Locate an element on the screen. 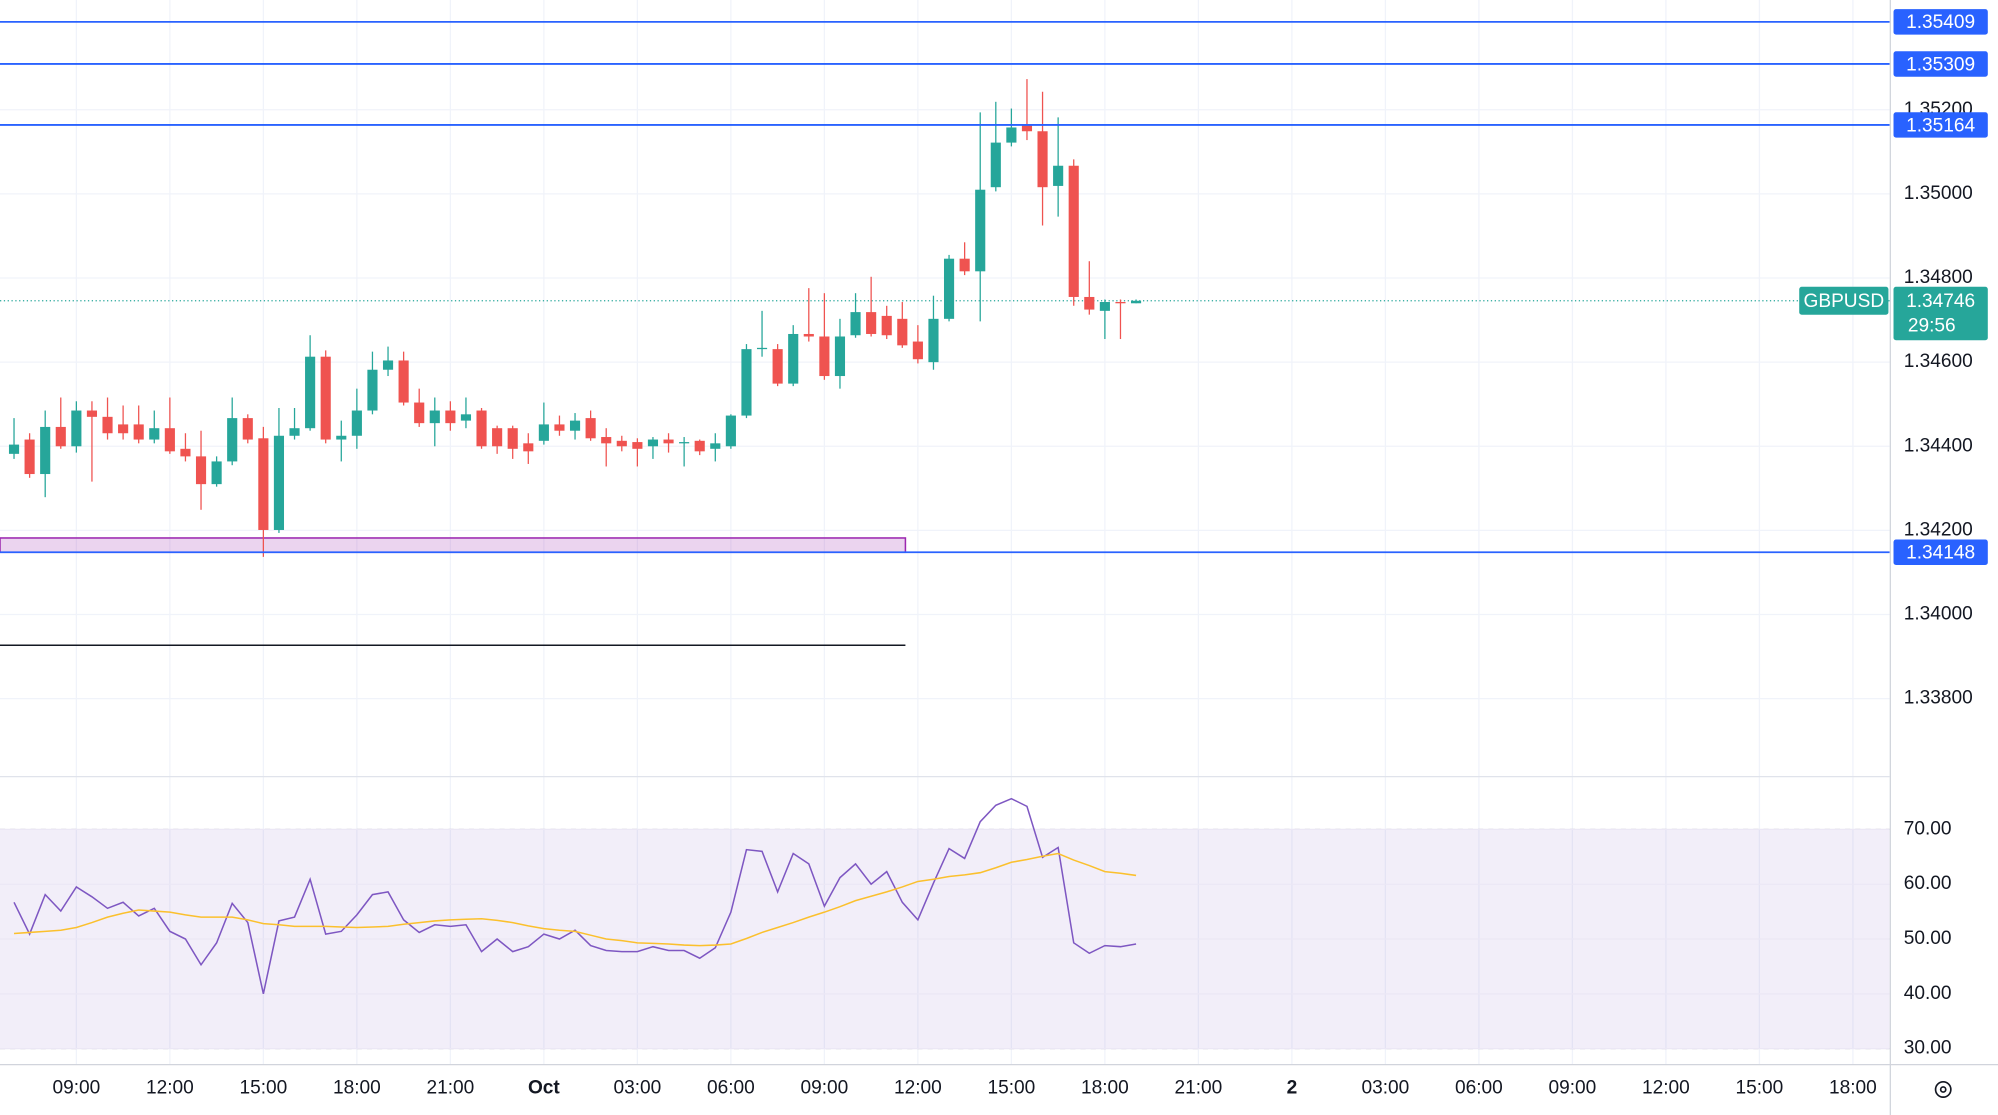 The image size is (1998, 1115). y-tick-label: 1.34600 is located at coordinates (1938, 361).